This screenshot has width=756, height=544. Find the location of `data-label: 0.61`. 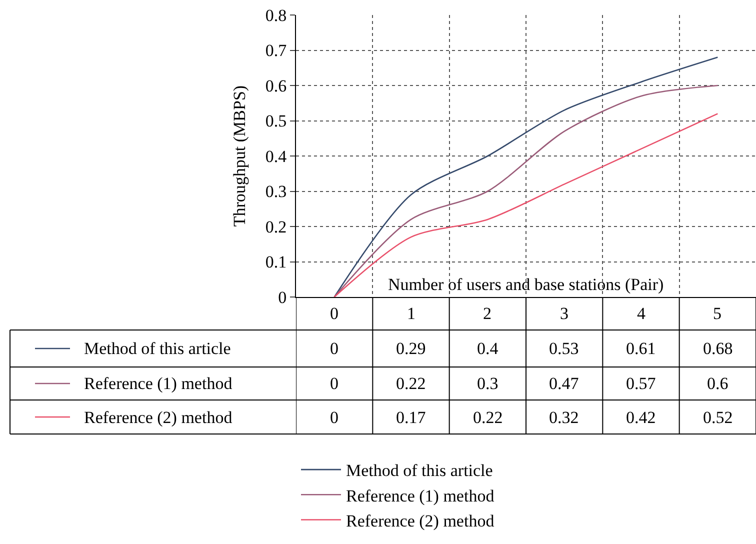

data-label: 0.61 is located at coordinates (641, 348).